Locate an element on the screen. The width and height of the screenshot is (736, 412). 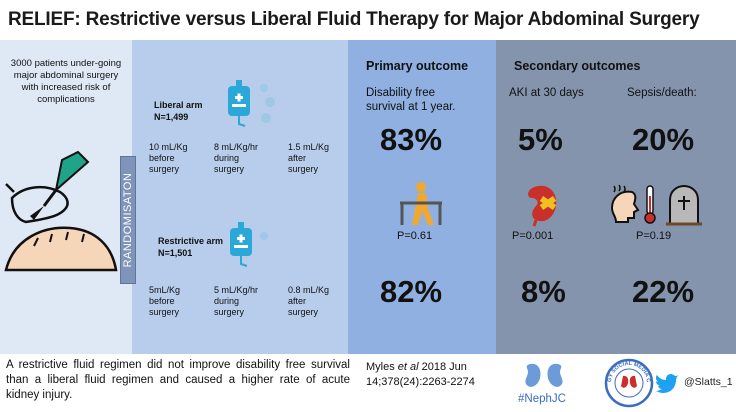
primary-p-value: P=0.61 is located at coordinates (415, 236).